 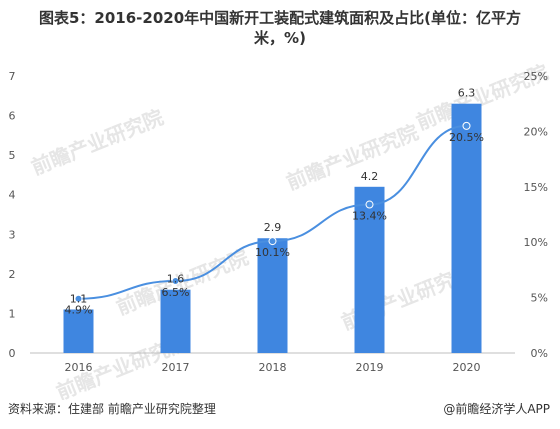 What do you see at coordinates (466, 228) in the screenshot?
I see `bar-2020` at bounding box center [466, 228].